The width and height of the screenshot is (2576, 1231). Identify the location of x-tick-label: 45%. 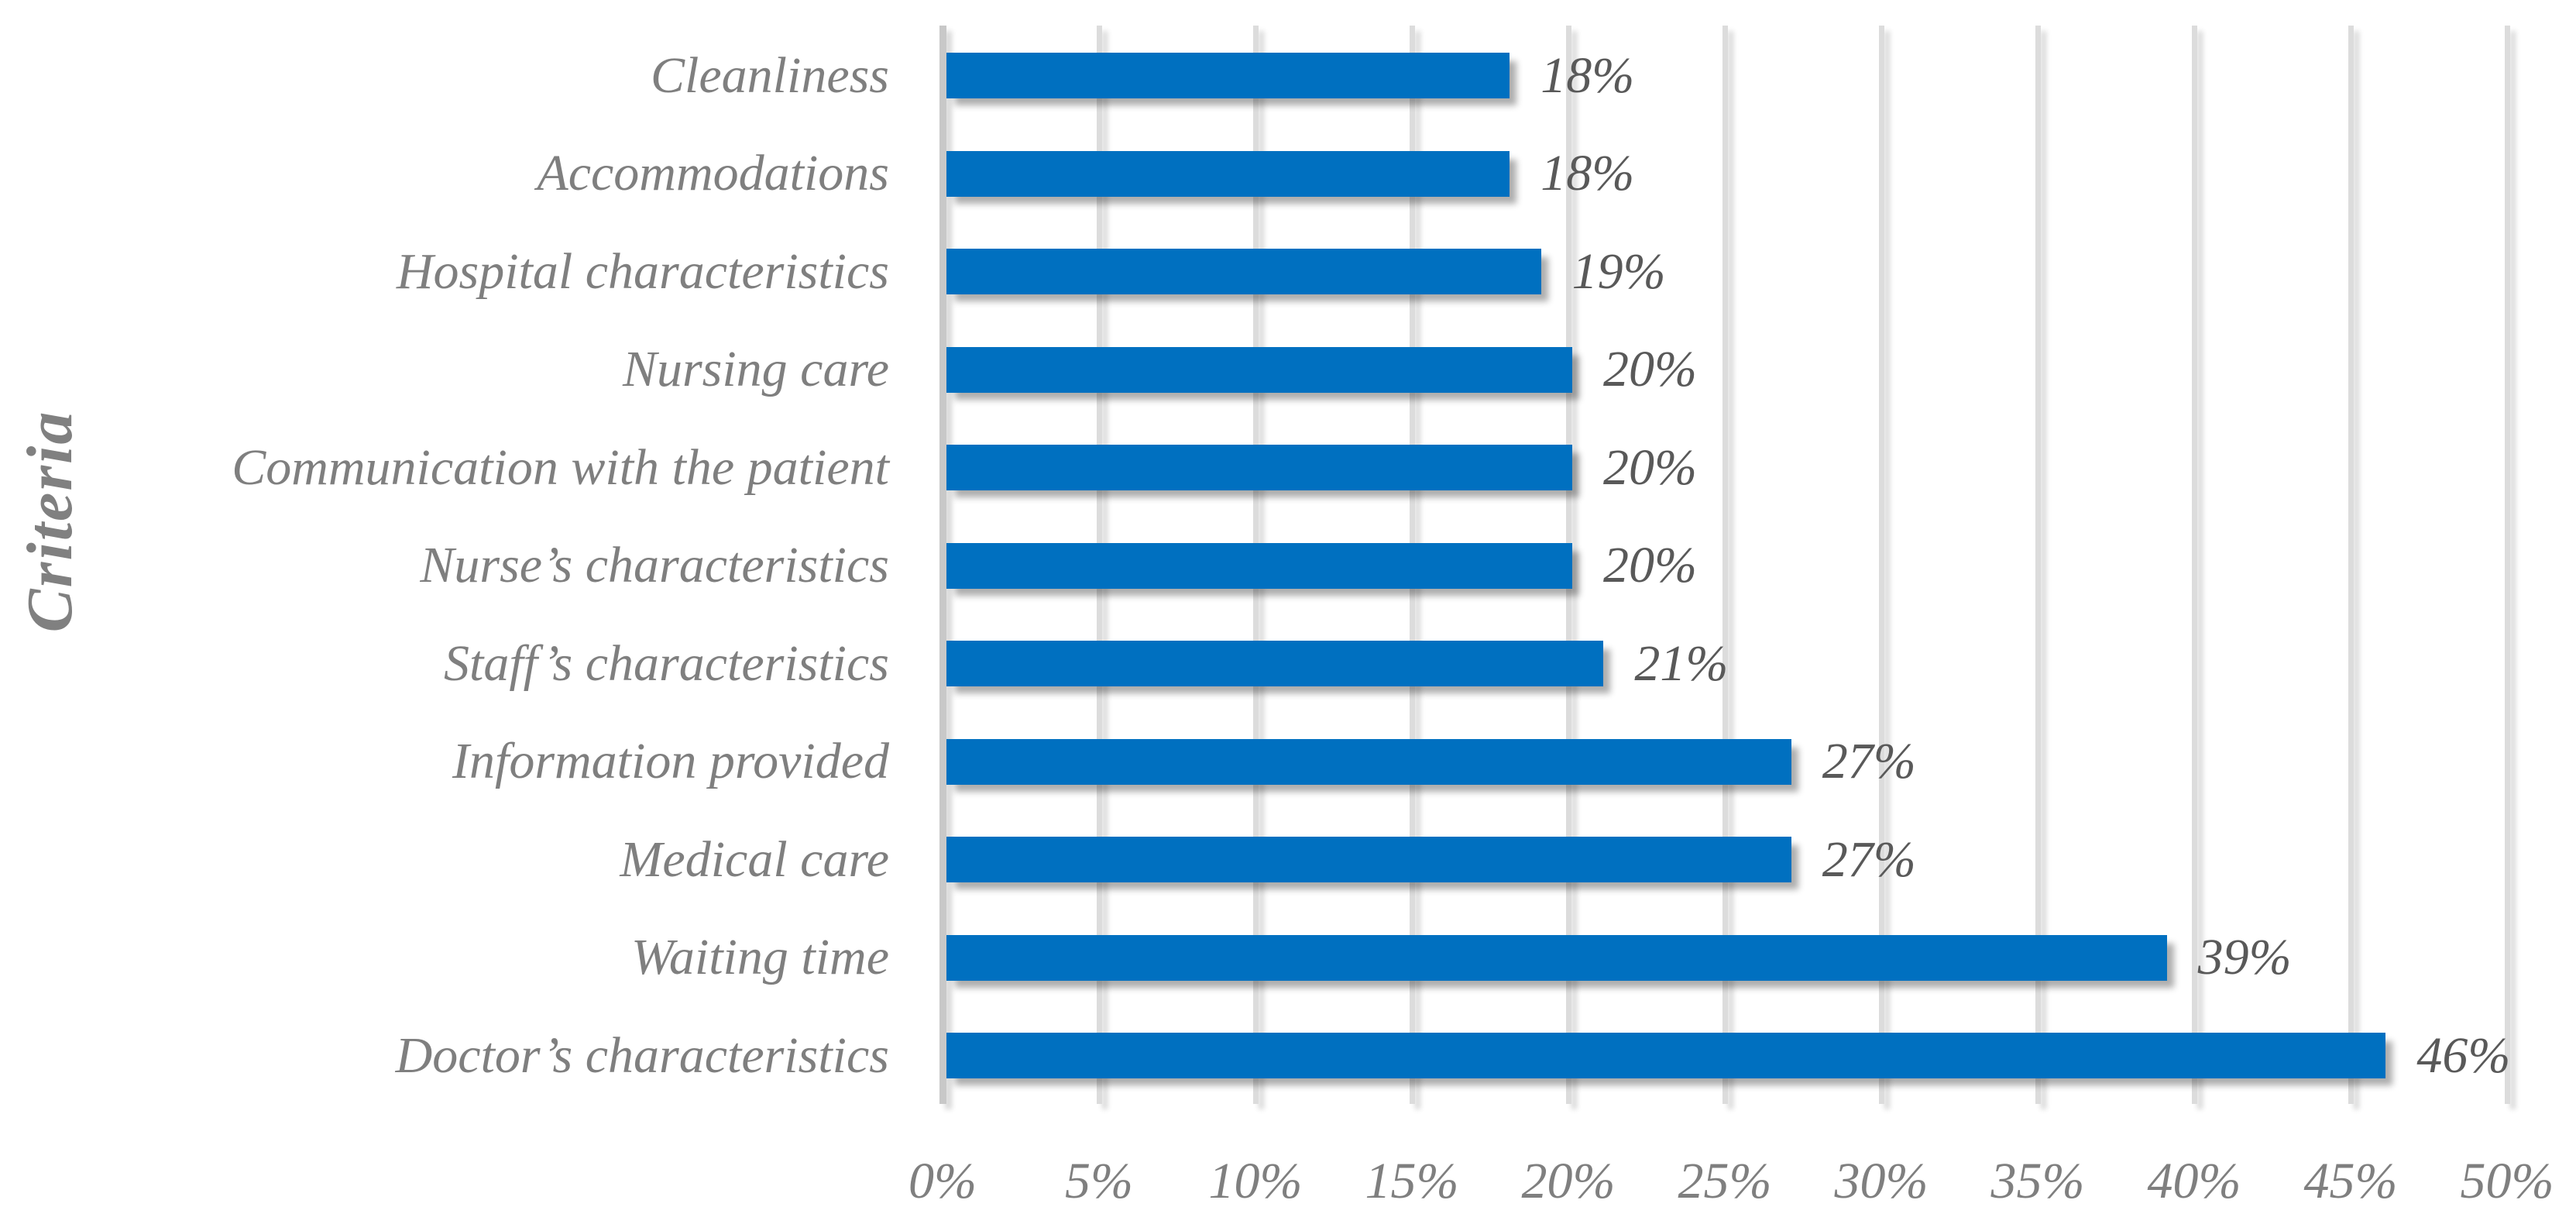
(2350, 1181).